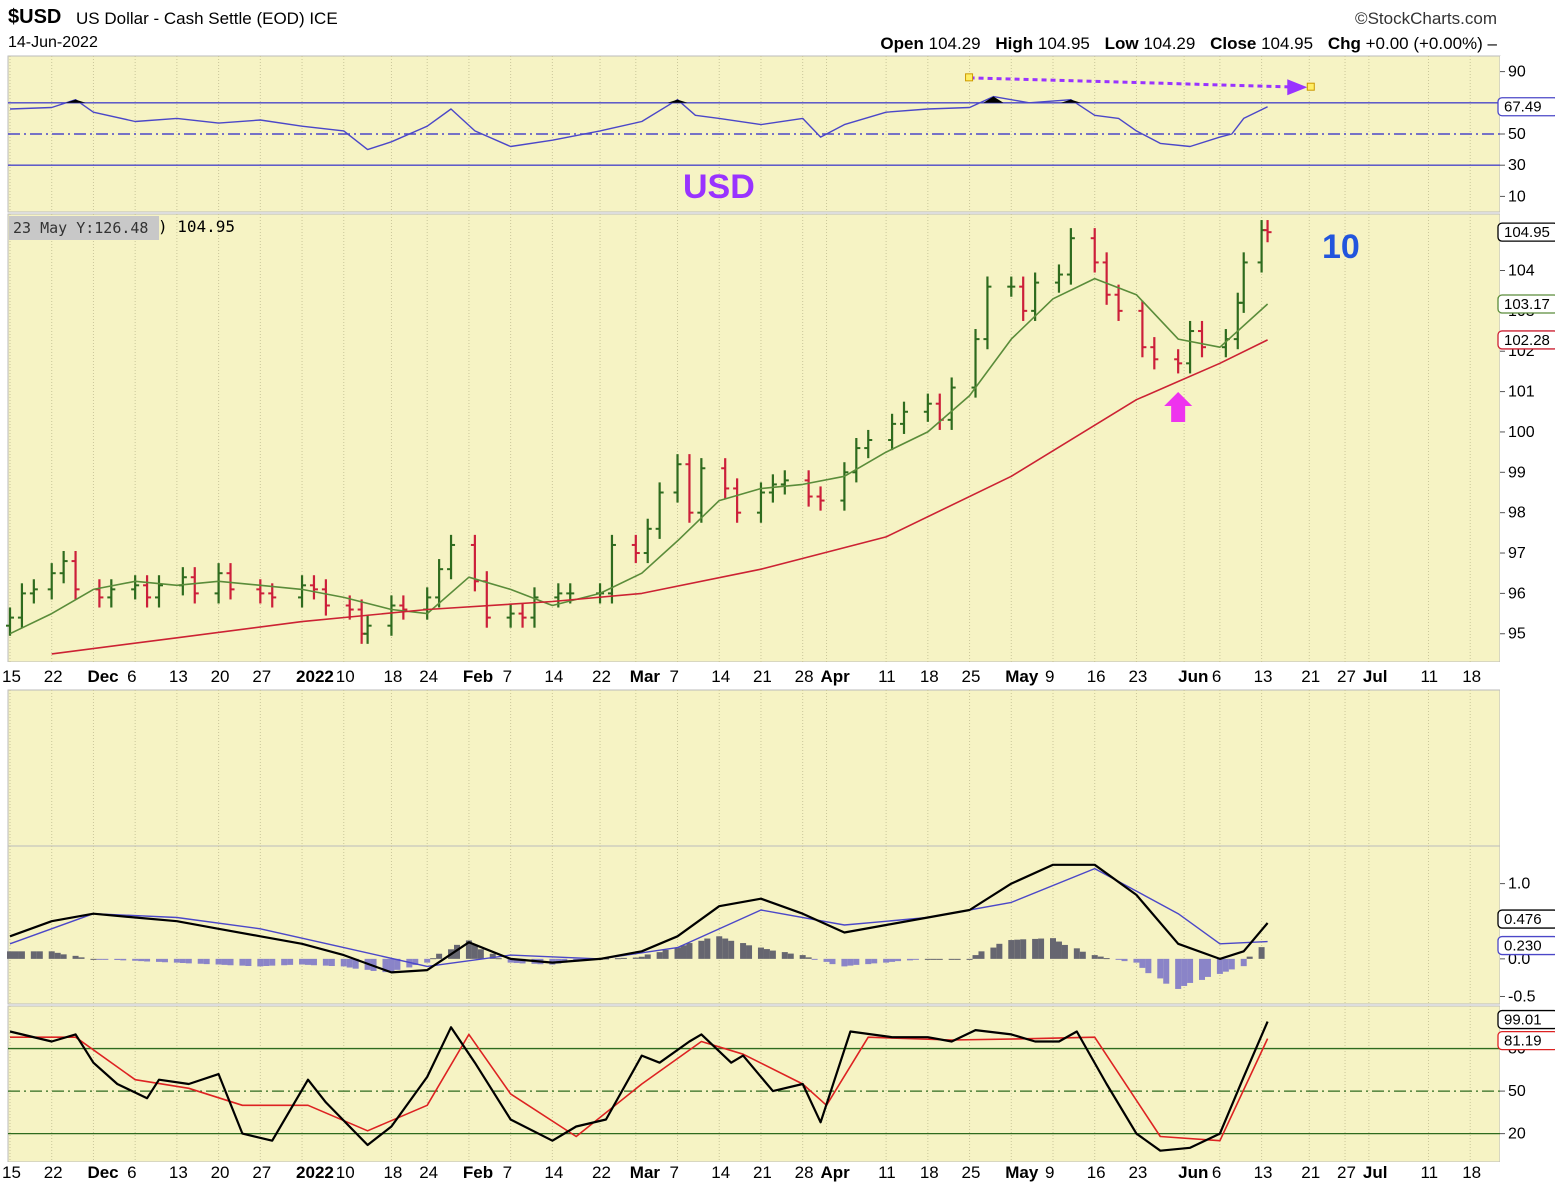 The width and height of the screenshot is (1555, 1187). What do you see at coordinates (777, 1174) in the screenshot?
I see `x-axis-strip-bottom` at bounding box center [777, 1174].